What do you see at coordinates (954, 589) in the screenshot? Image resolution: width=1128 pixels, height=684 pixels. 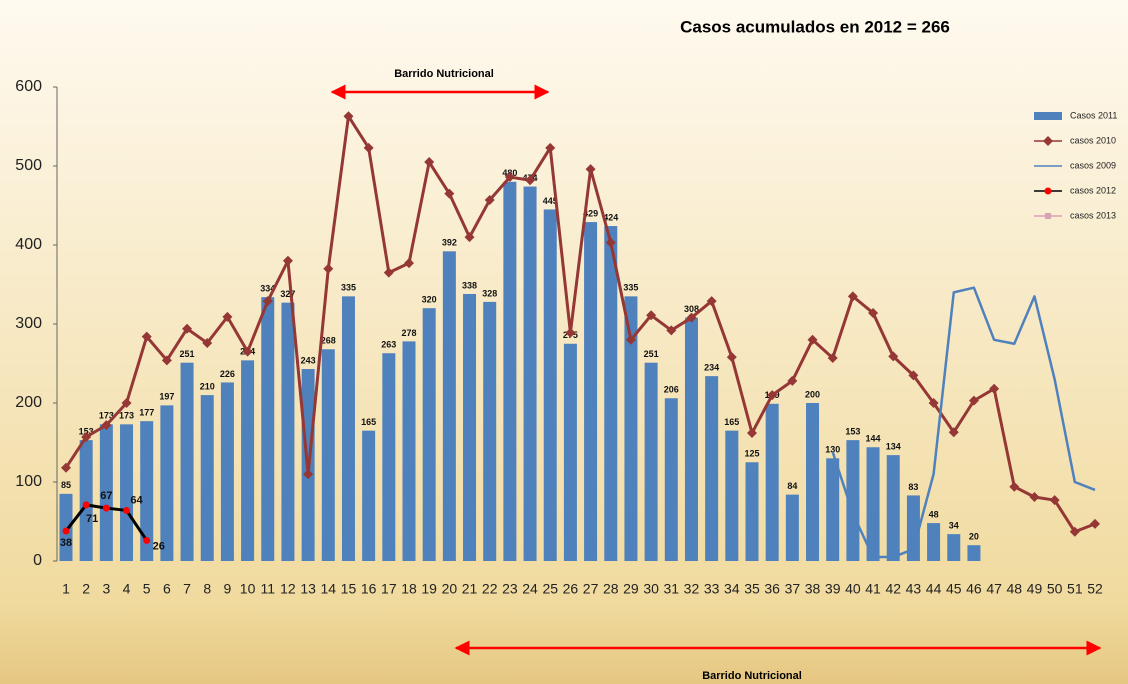 I see `x-tick-label: 45` at bounding box center [954, 589].